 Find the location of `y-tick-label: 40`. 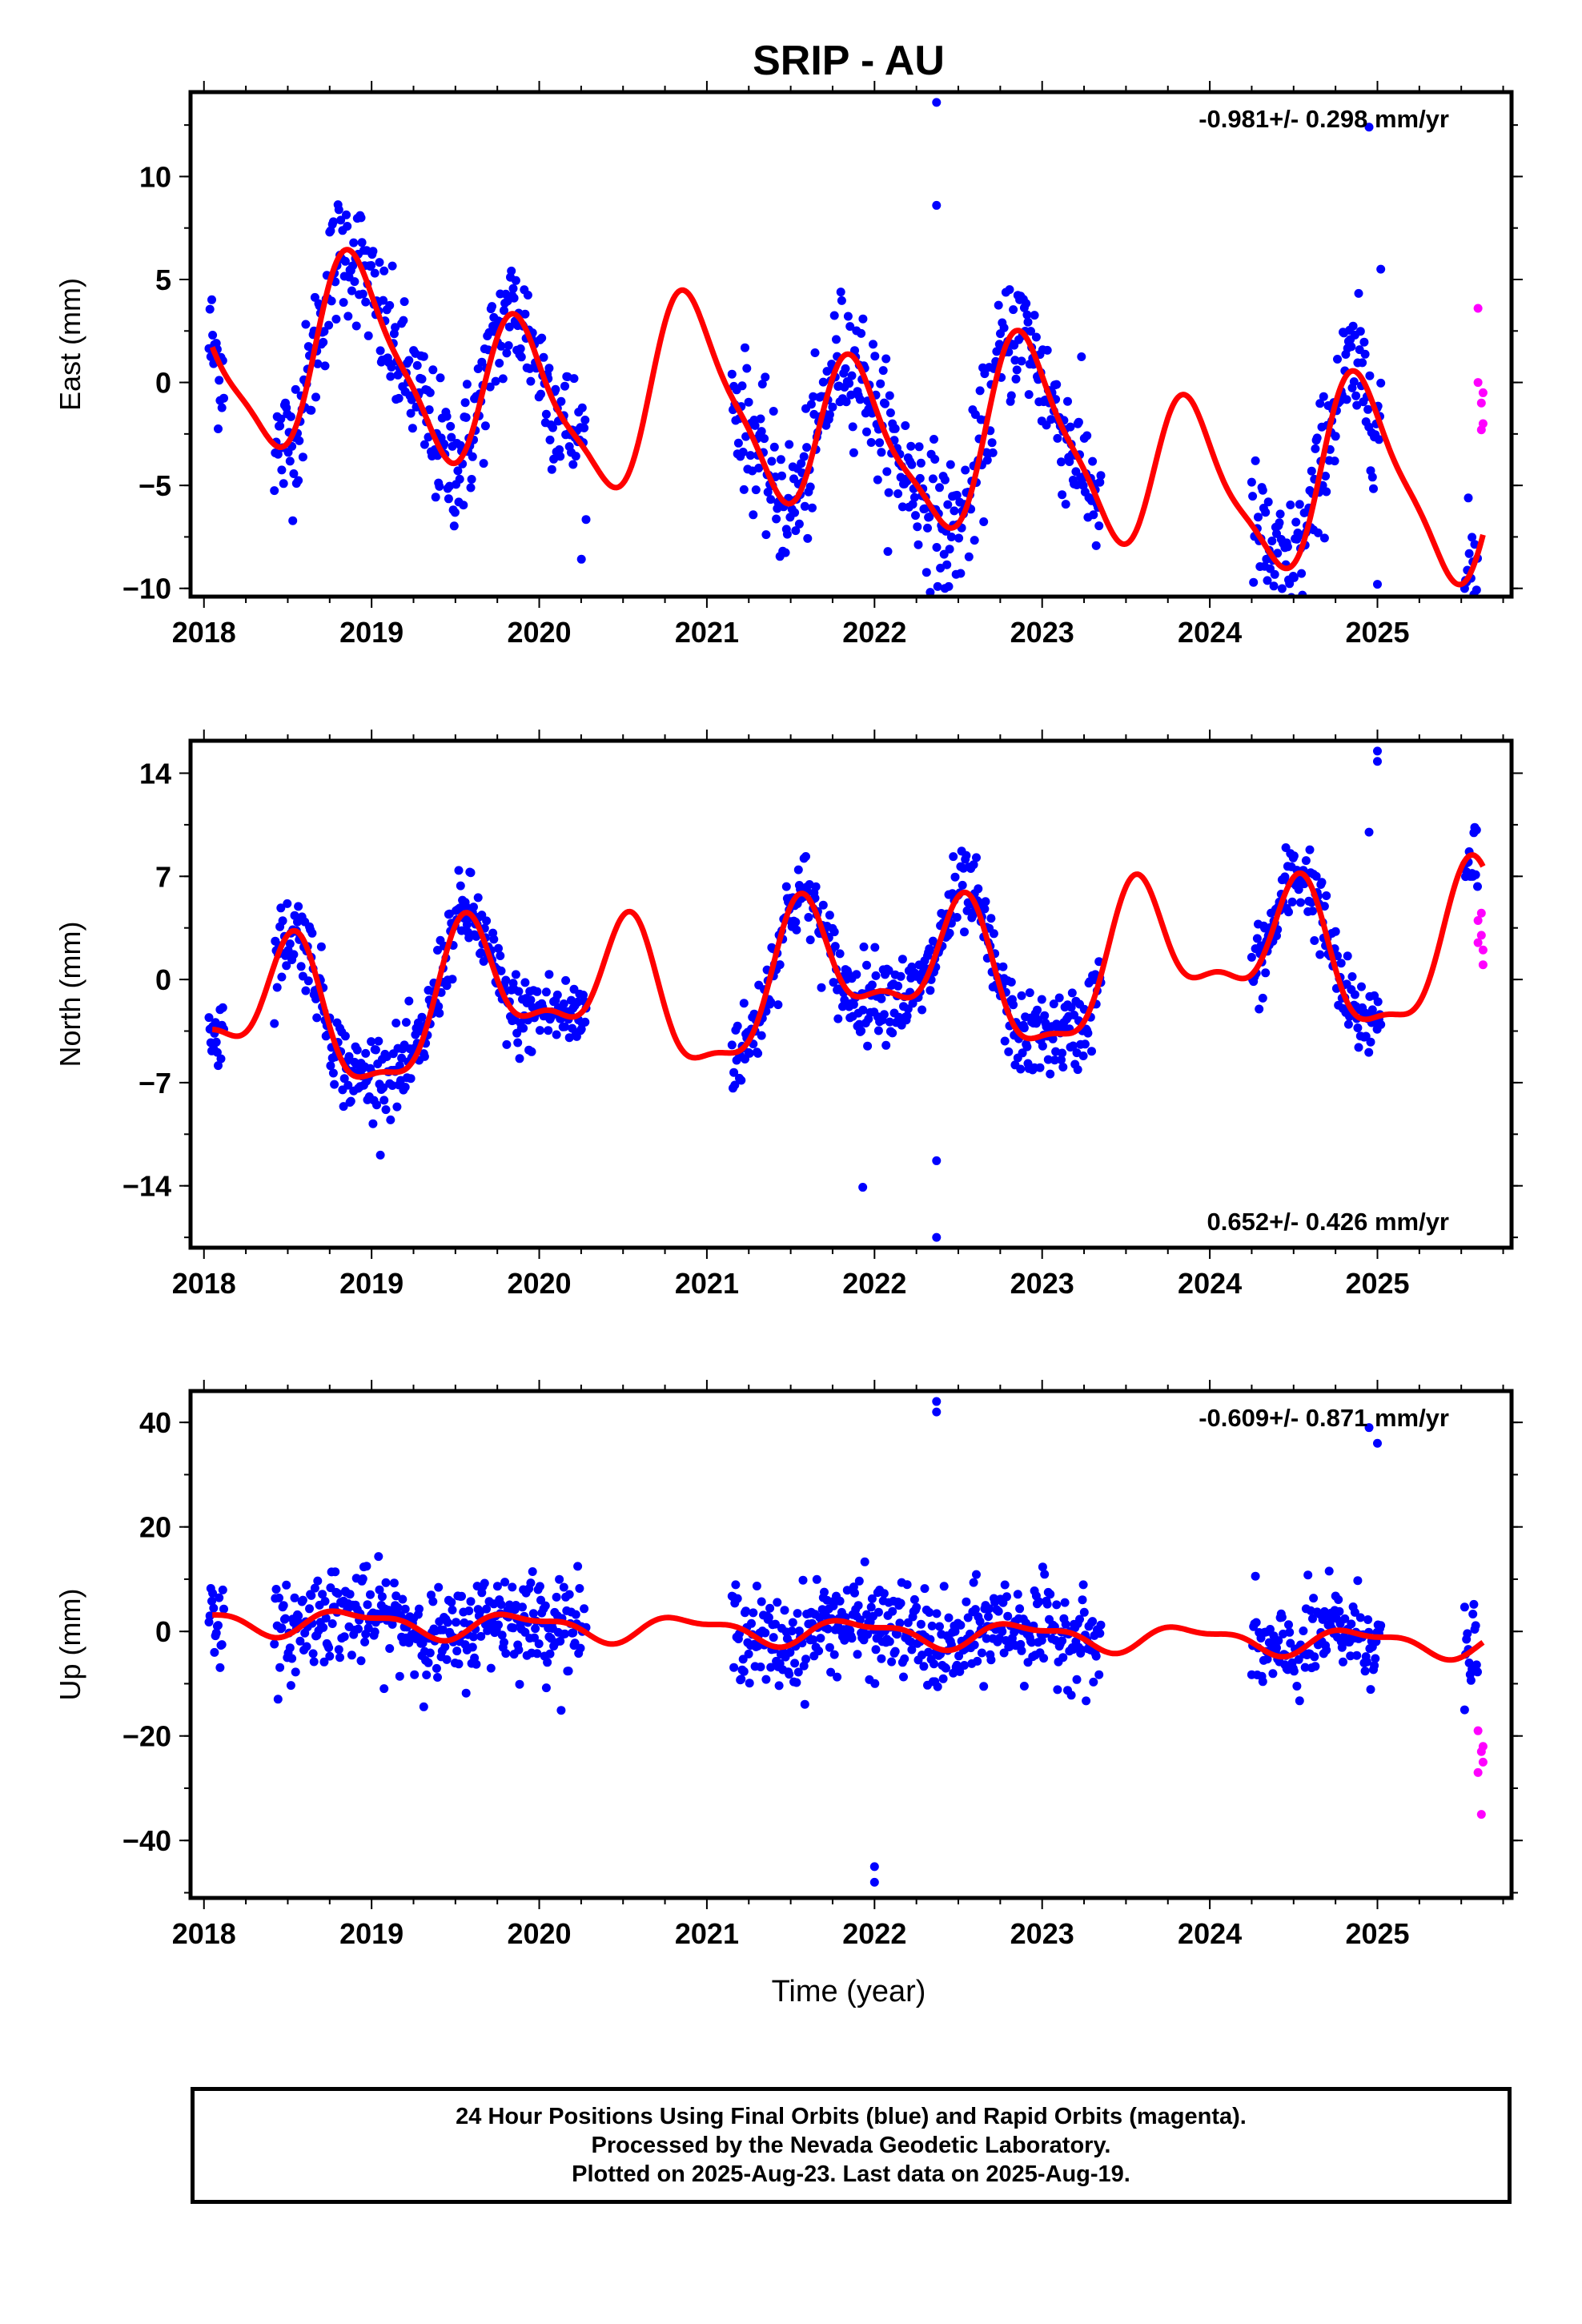

y-tick-label: 40 is located at coordinates (155, 1422).